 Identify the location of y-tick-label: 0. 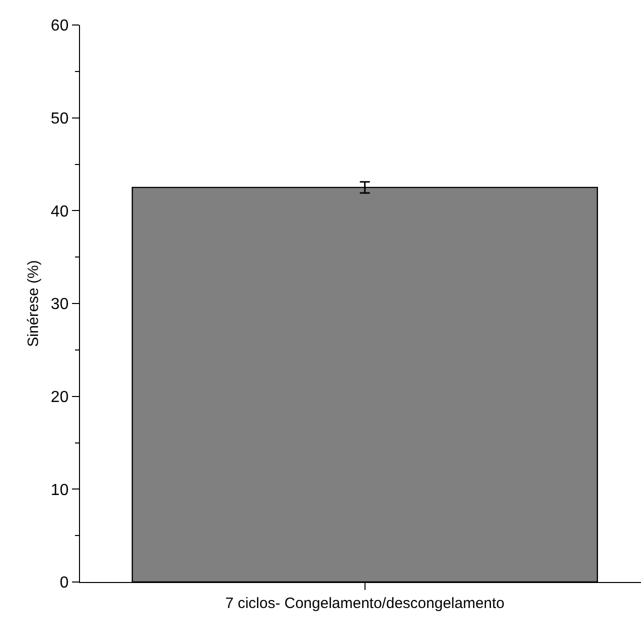
(64, 583).